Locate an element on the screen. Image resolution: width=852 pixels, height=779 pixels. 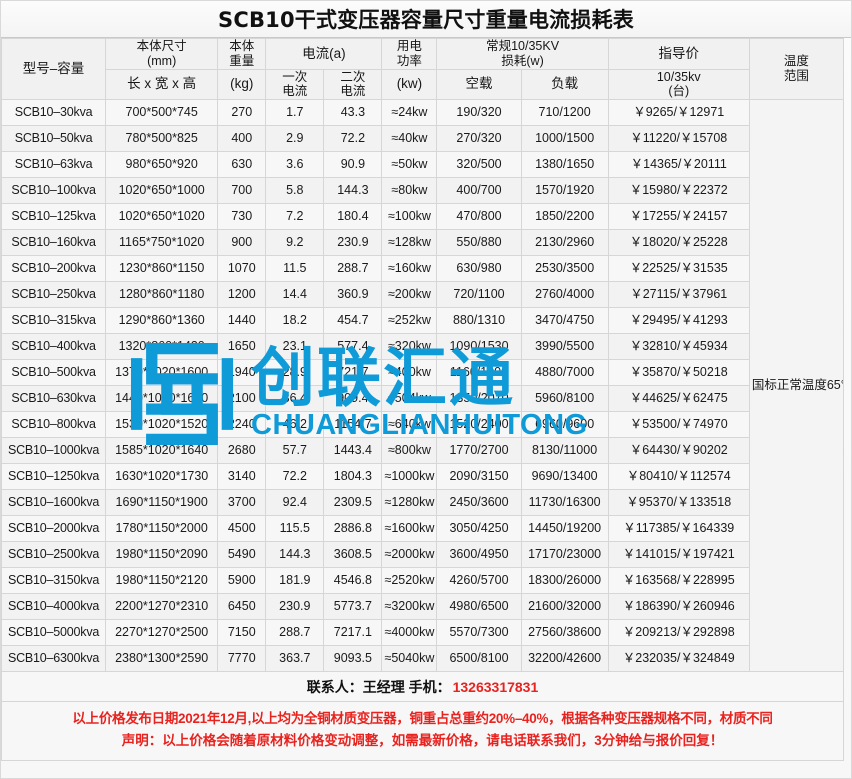
primary-current-cell: 363.7 is located at coordinates (295, 658).